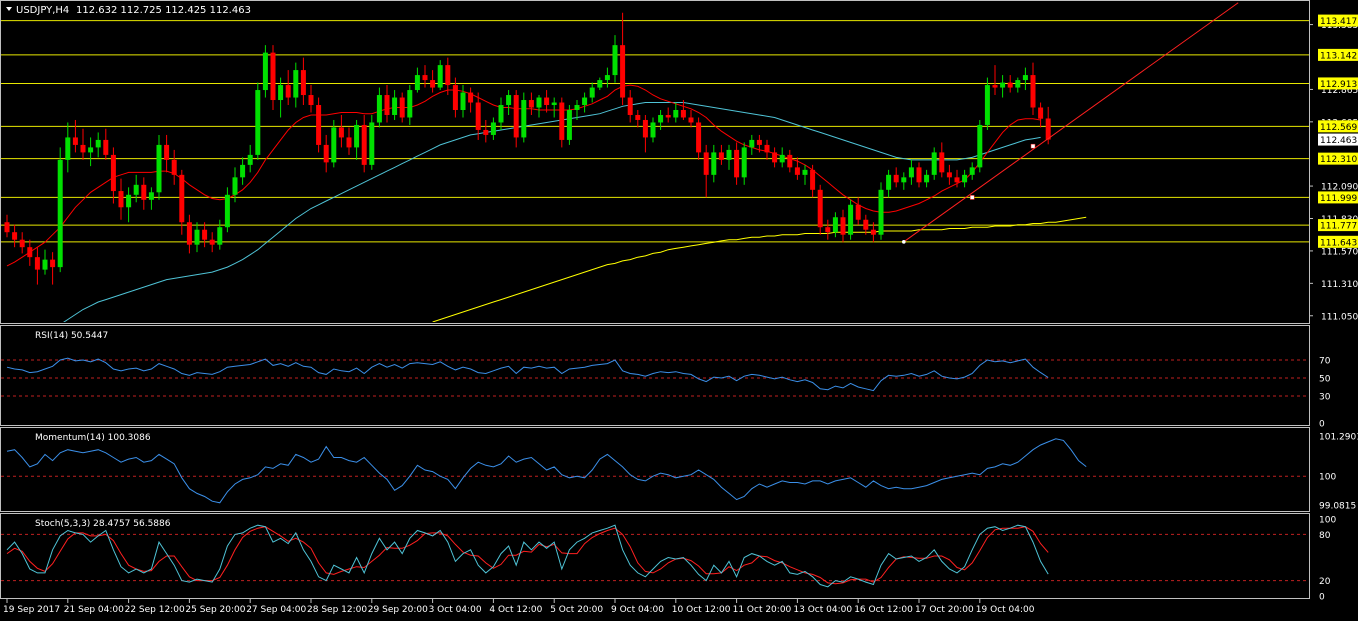 Image resolution: width=1358 pixels, height=621 pixels. I want to click on stoch-label: Stoch(5,3,3) 28.4757 56.5886, so click(103, 524).